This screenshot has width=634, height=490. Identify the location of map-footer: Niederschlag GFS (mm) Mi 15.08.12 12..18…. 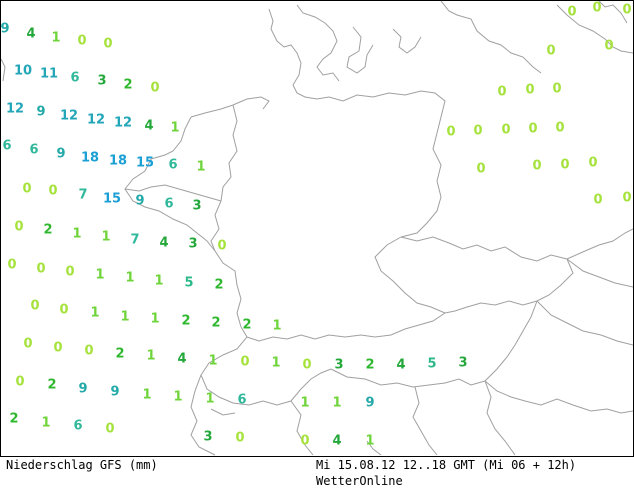
(317, 473).